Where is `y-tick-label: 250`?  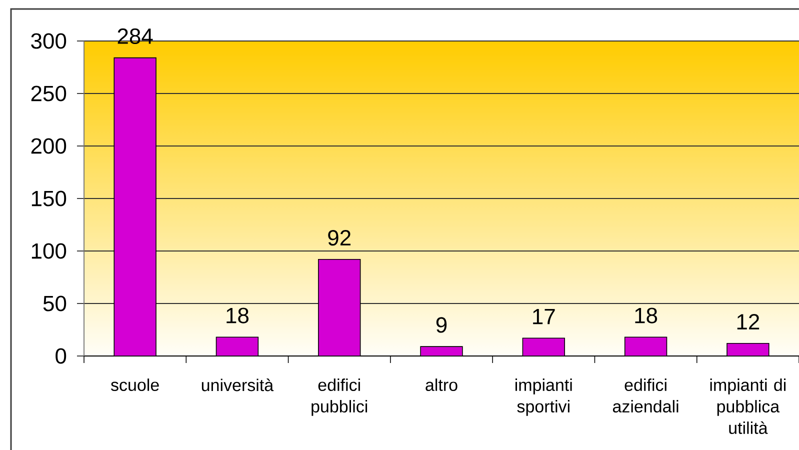 y-tick-label: 250 is located at coordinates (48, 94).